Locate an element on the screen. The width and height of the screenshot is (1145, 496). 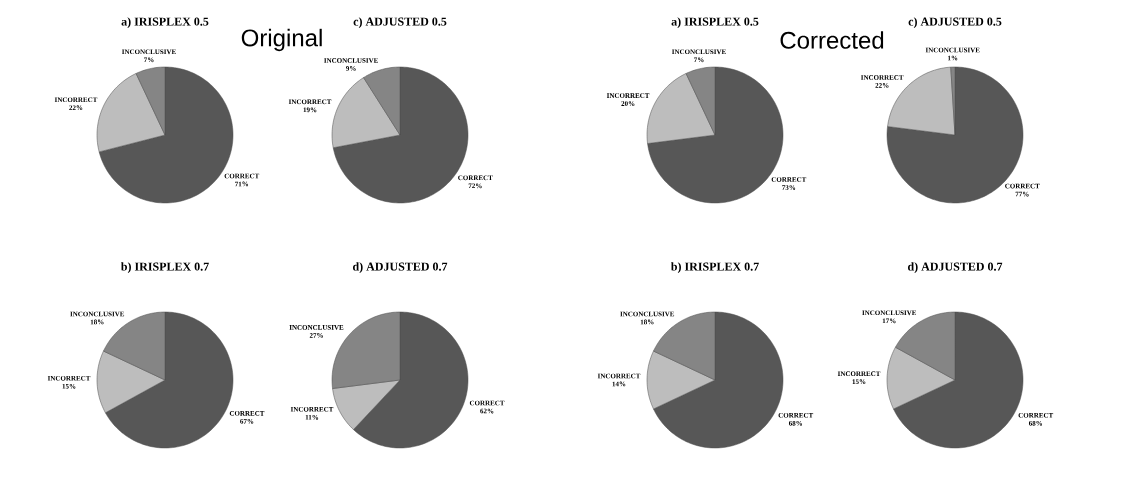
text: Original is located at coordinates (281, 40).